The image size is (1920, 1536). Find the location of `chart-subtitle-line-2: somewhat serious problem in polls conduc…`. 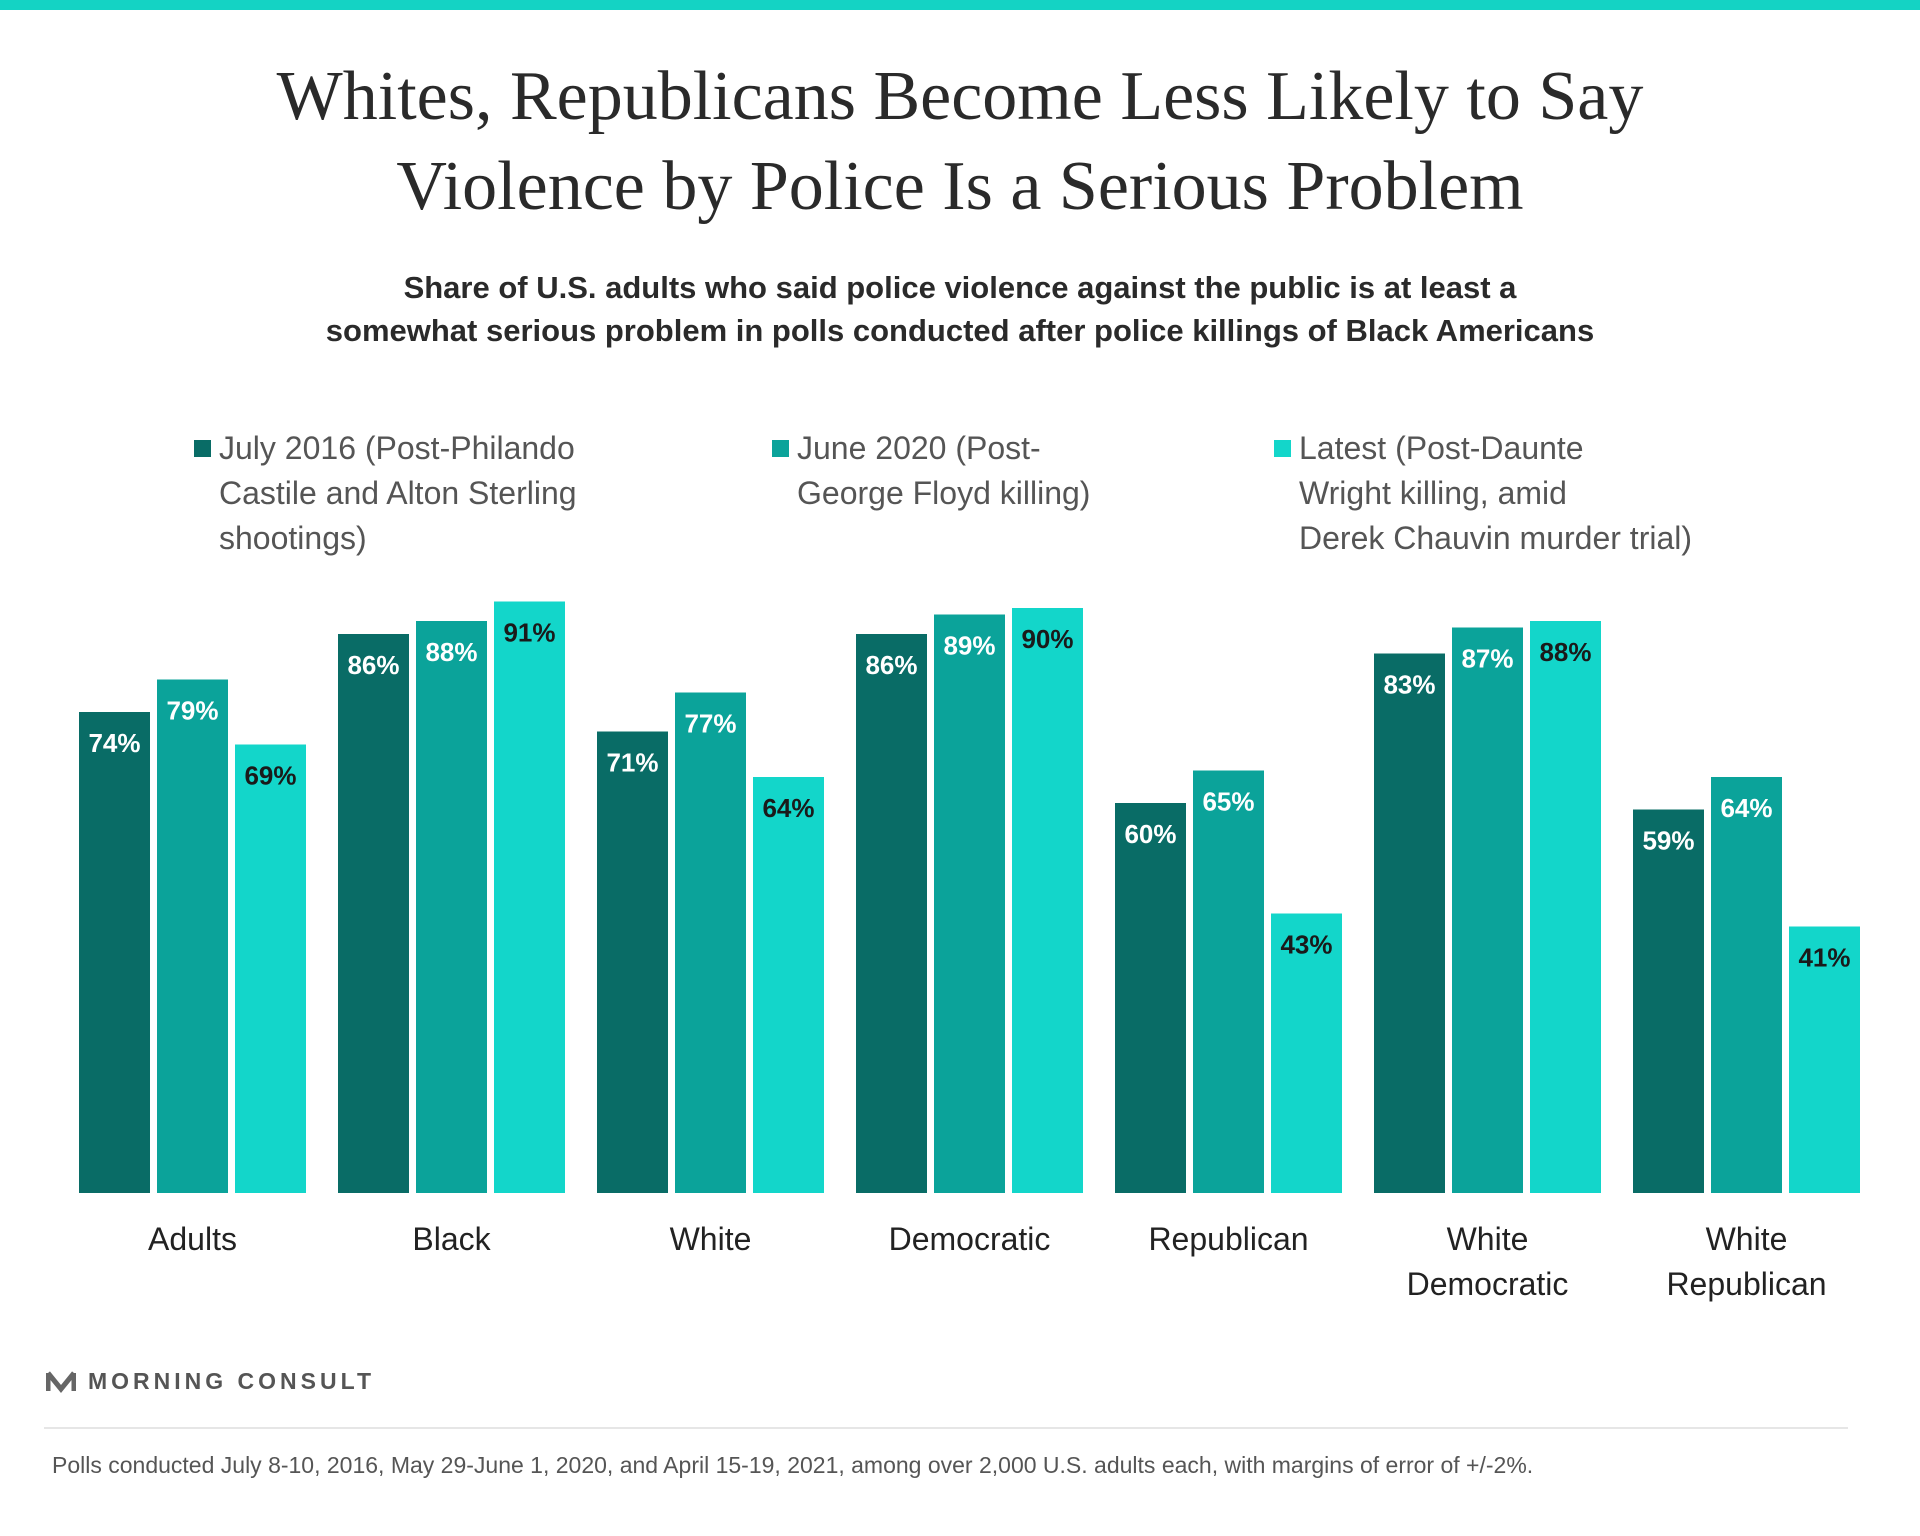

chart-subtitle-line-2: somewhat serious problem in polls conduc… is located at coordinates (960, 330).